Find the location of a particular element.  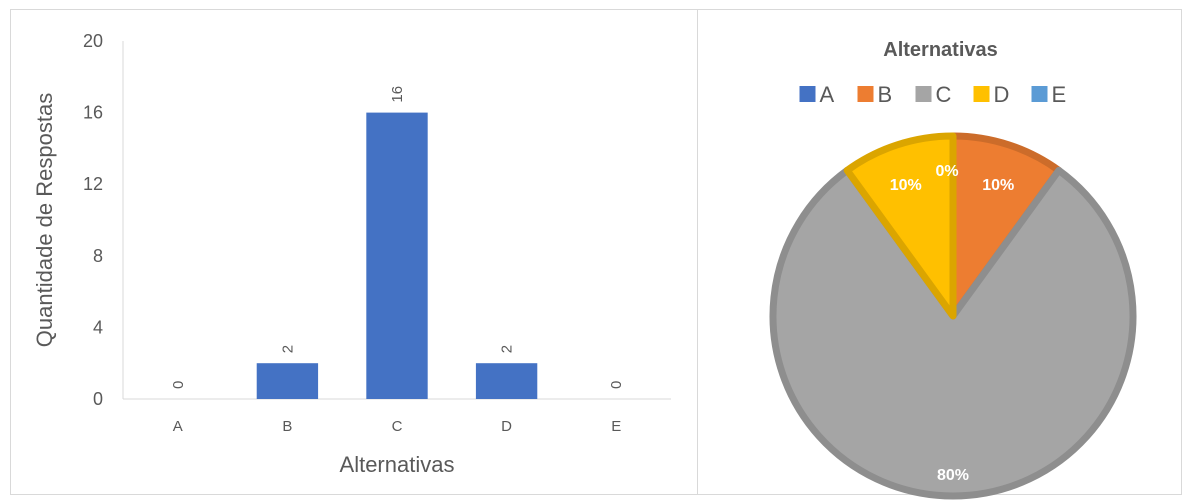

legend-label: B is located at coordinates (885, 94).